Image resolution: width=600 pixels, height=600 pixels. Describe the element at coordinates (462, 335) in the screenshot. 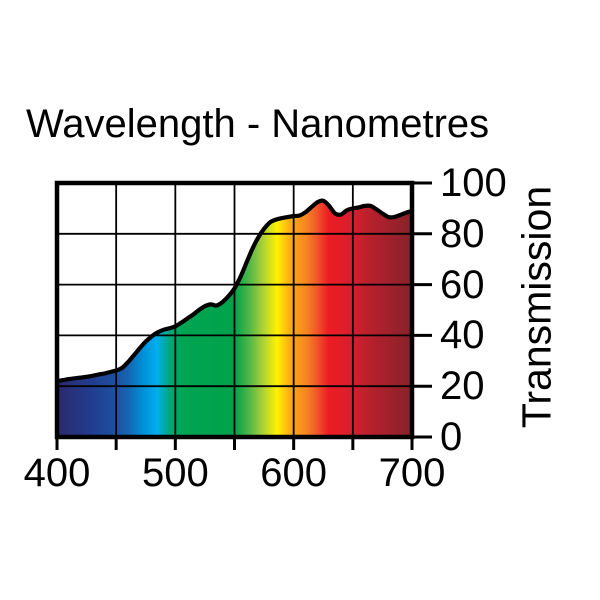

I see `y-axis-tick-label: 40` at that location.